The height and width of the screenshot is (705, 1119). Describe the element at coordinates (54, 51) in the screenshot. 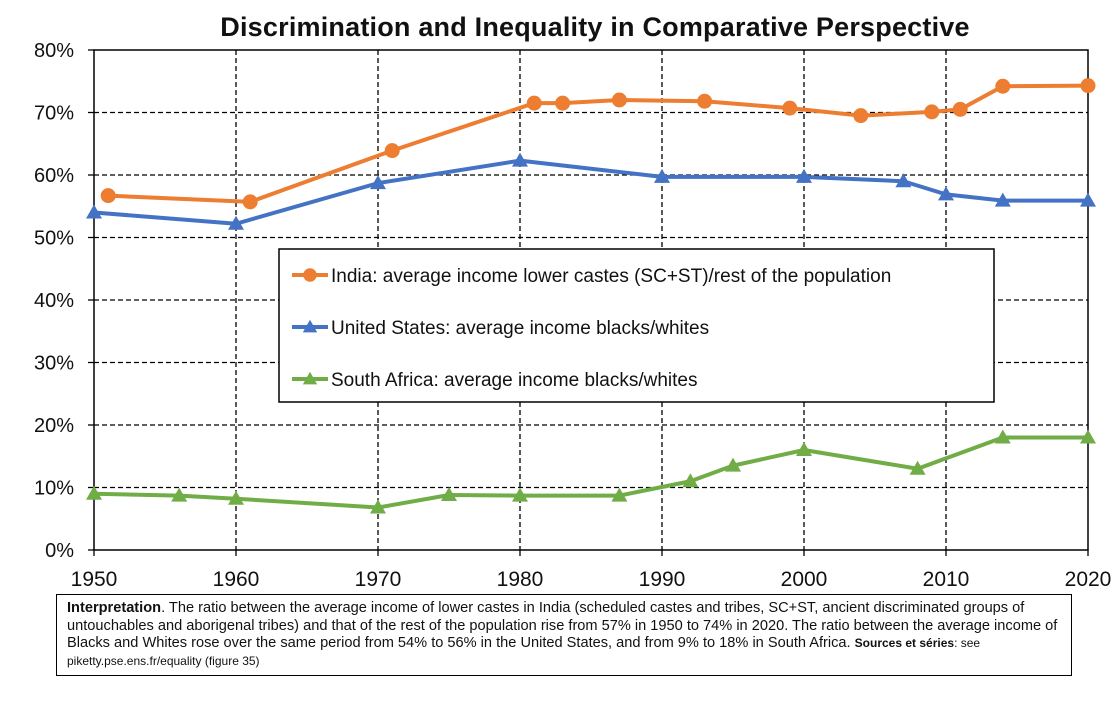

I see `y-tick-label: 80%` at that location.